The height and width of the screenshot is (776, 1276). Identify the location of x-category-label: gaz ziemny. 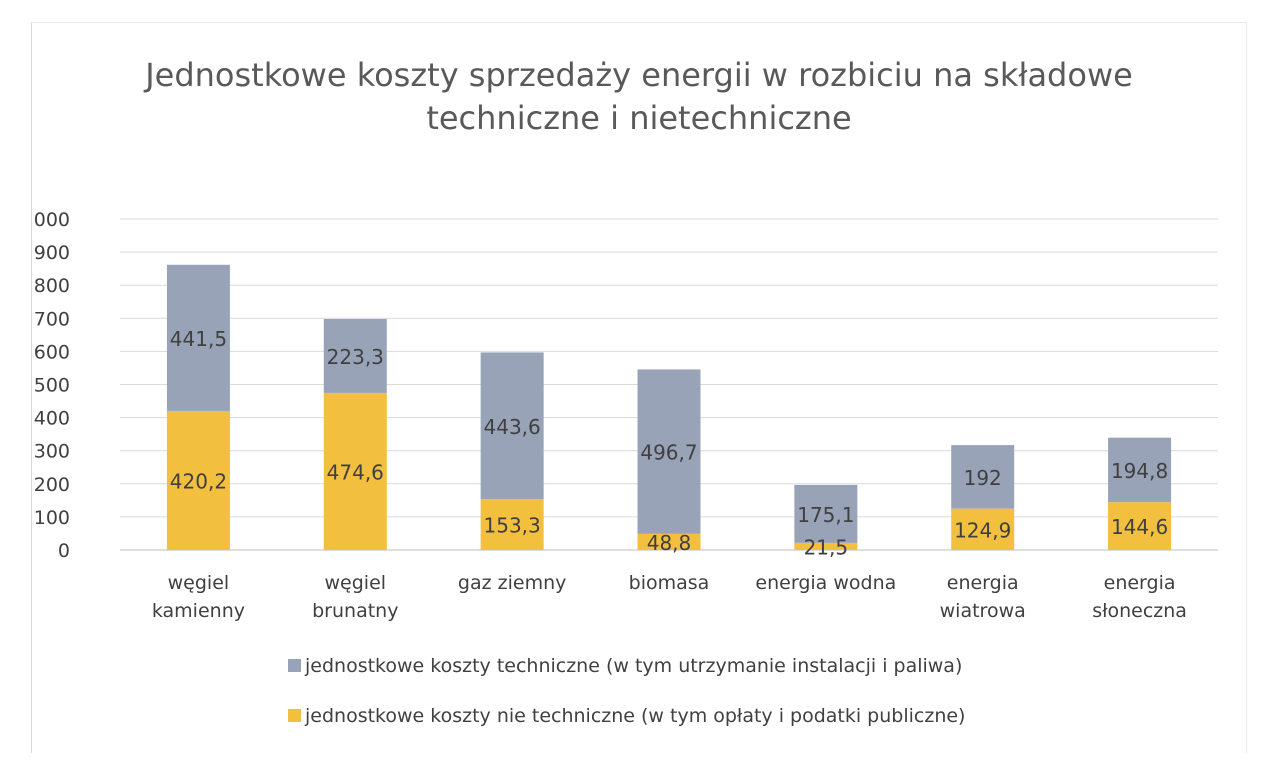
(512, 583).